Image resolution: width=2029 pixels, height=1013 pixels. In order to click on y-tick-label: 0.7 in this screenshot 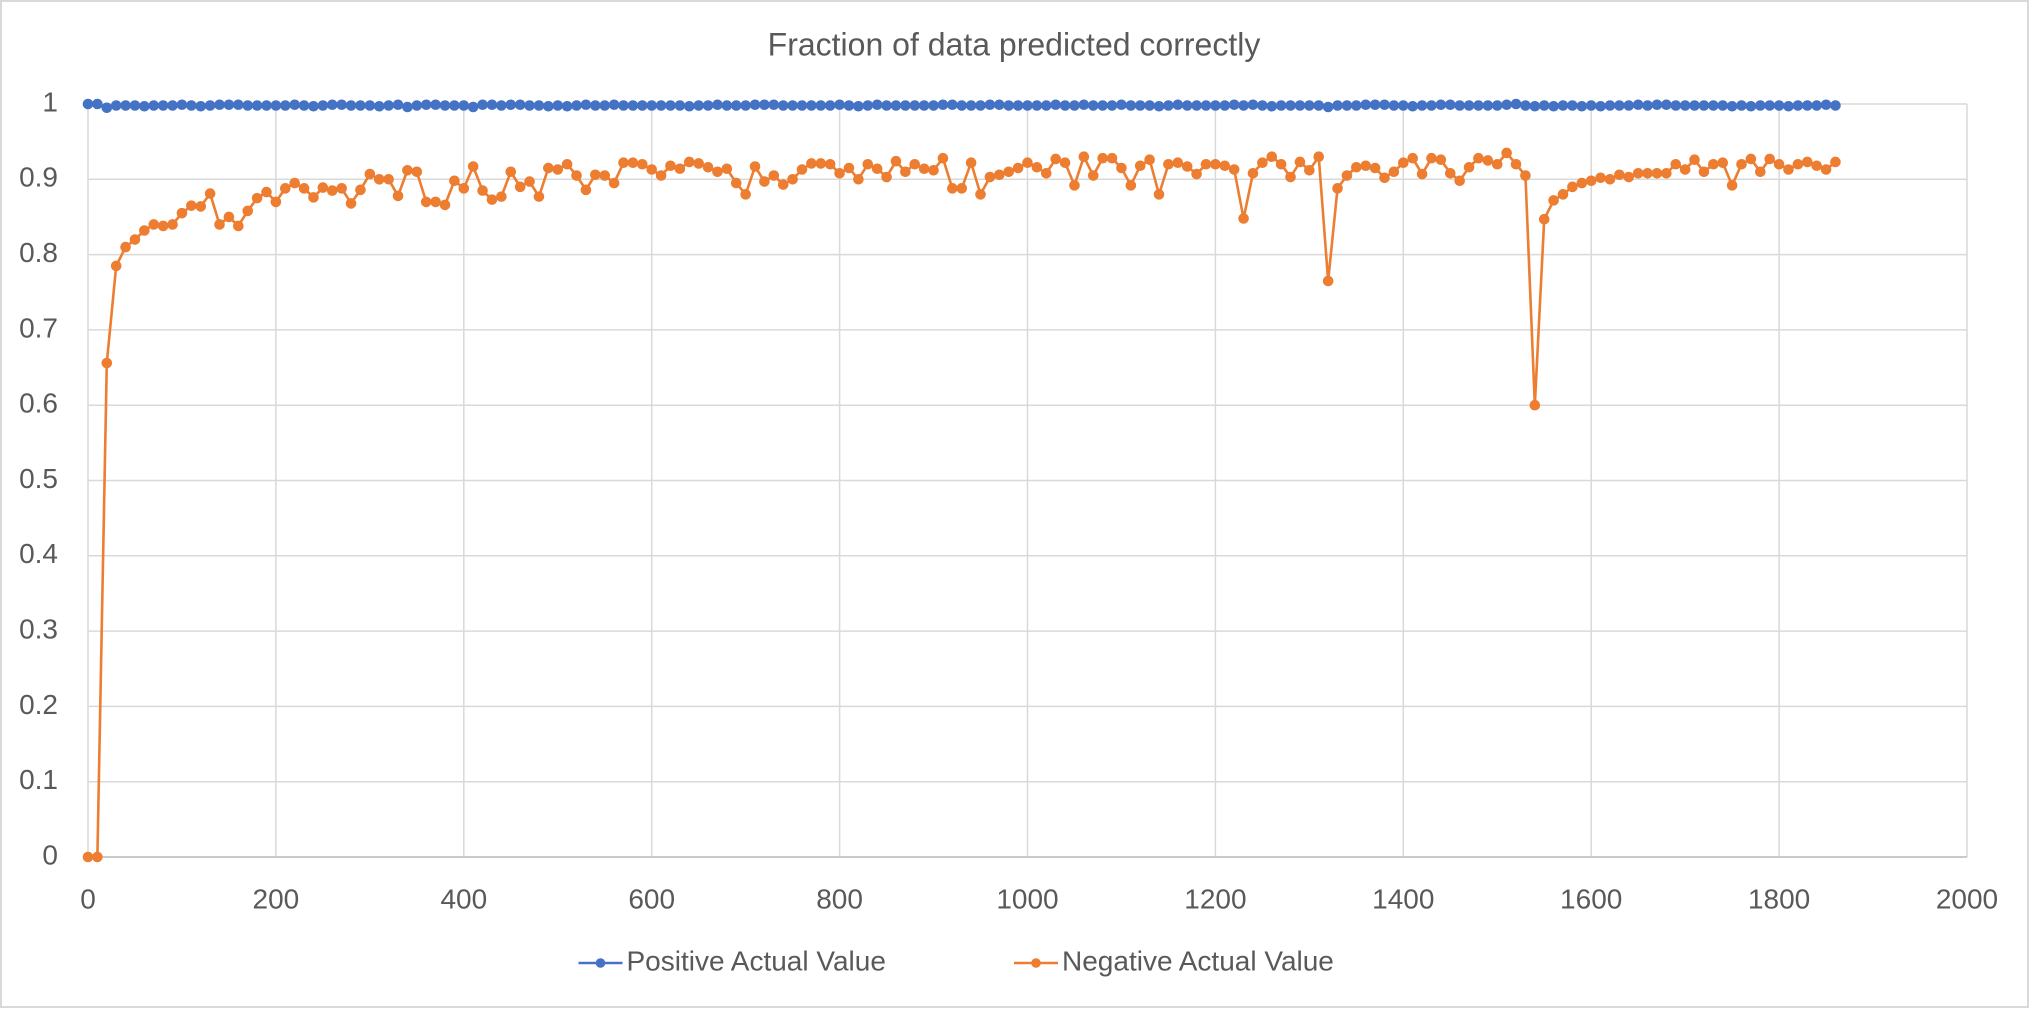, I will do `click(38, 327)`.